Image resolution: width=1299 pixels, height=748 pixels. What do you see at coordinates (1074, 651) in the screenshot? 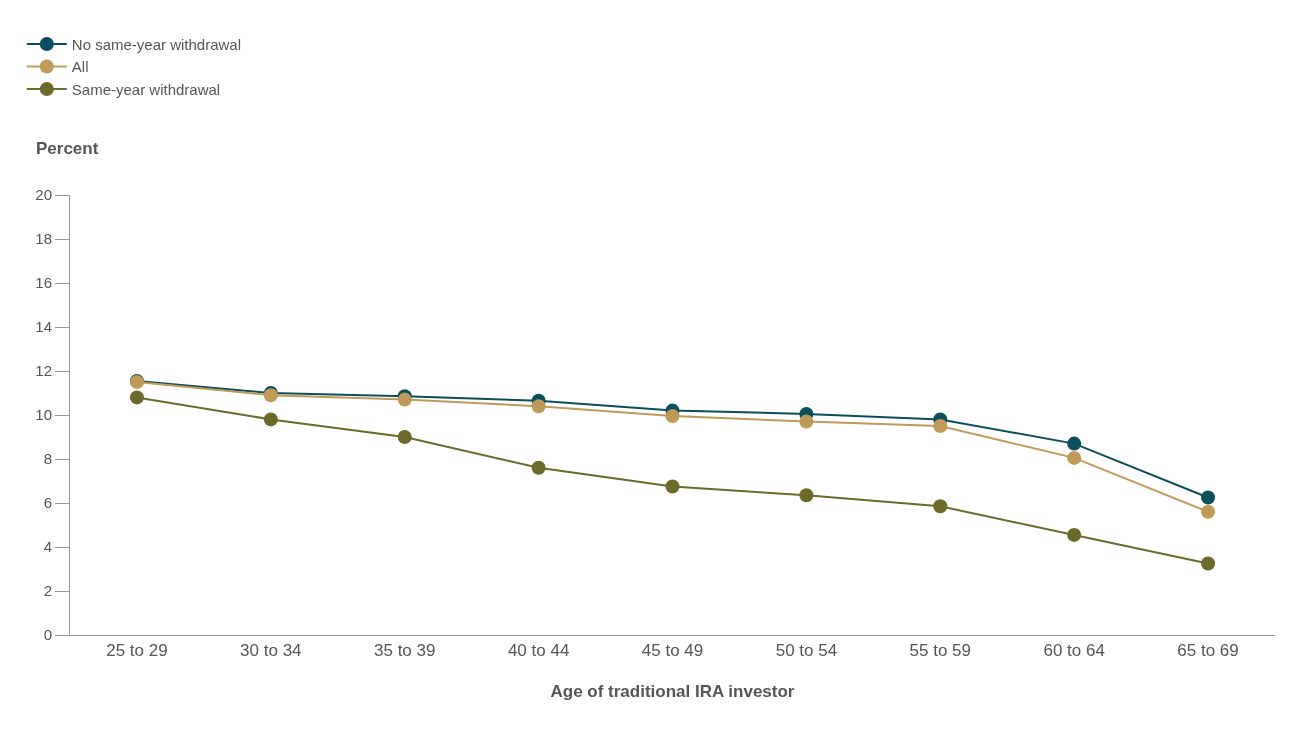
I see `x-tick-label: 60 to 64` at bounding box center [1074, 651].